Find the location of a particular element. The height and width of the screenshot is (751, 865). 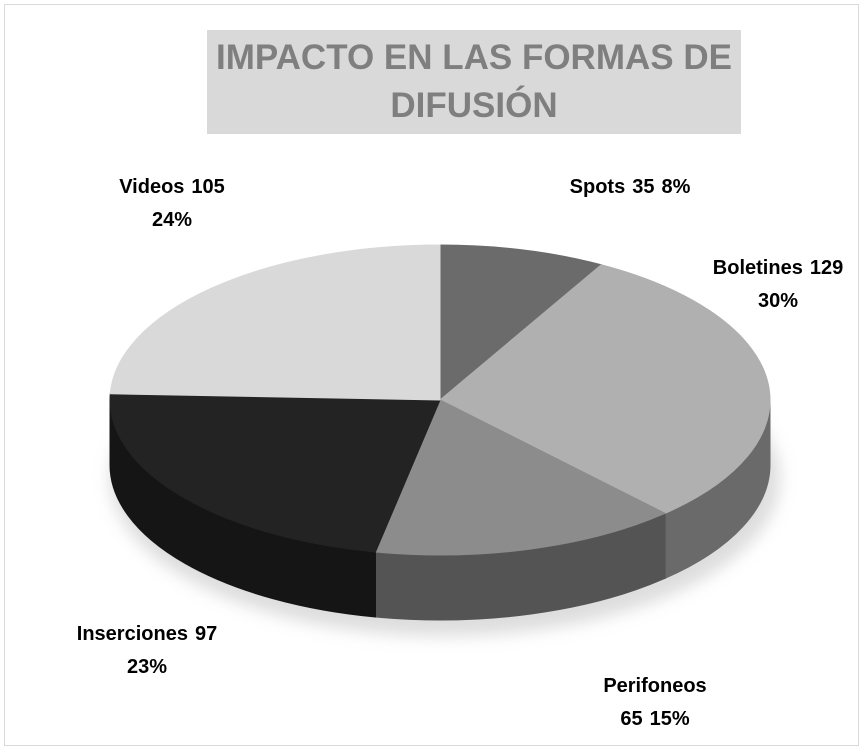

data-label: Inserciones 97 is located at coordinates (147, 634).